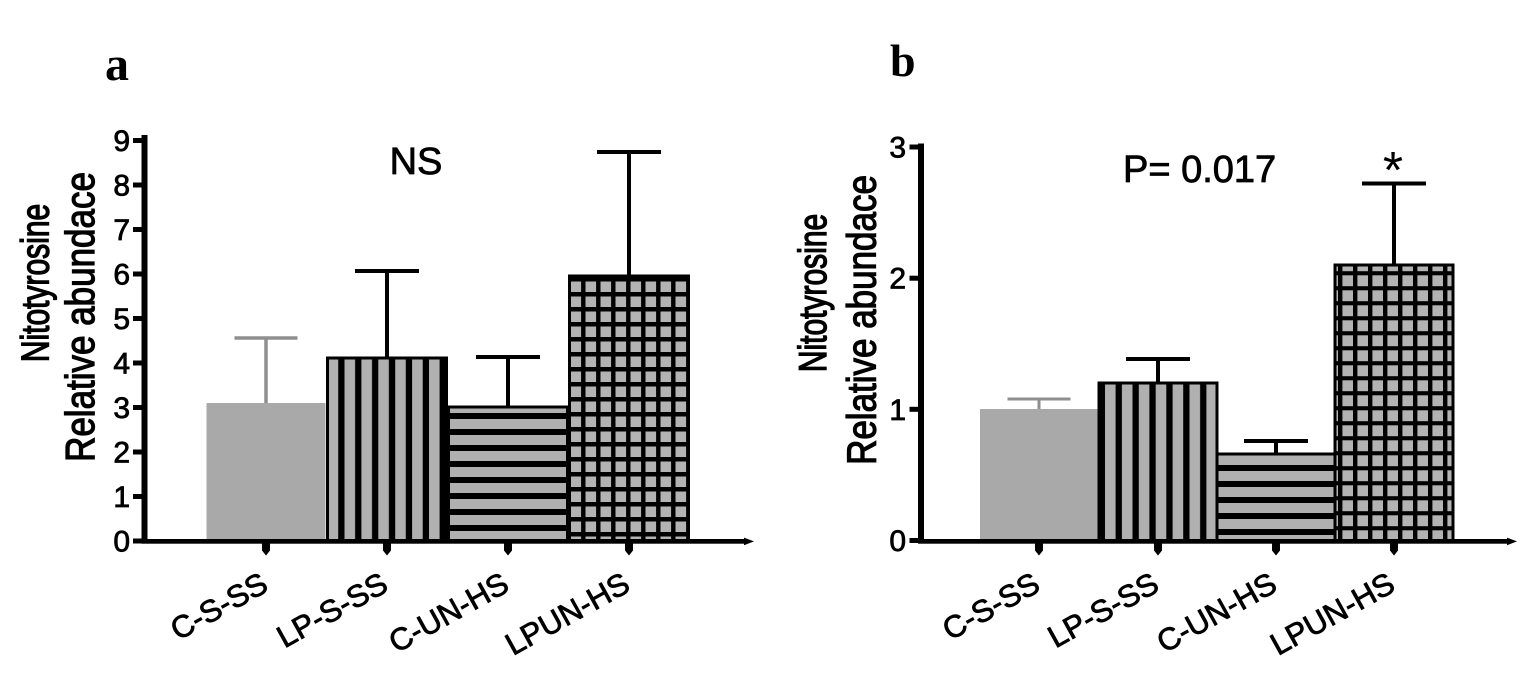 The height and width of the screenshot is (680, 1535). Describe the element at coordinates (121, 186) in the screenshot. I see `svg-text: 8` at that location.